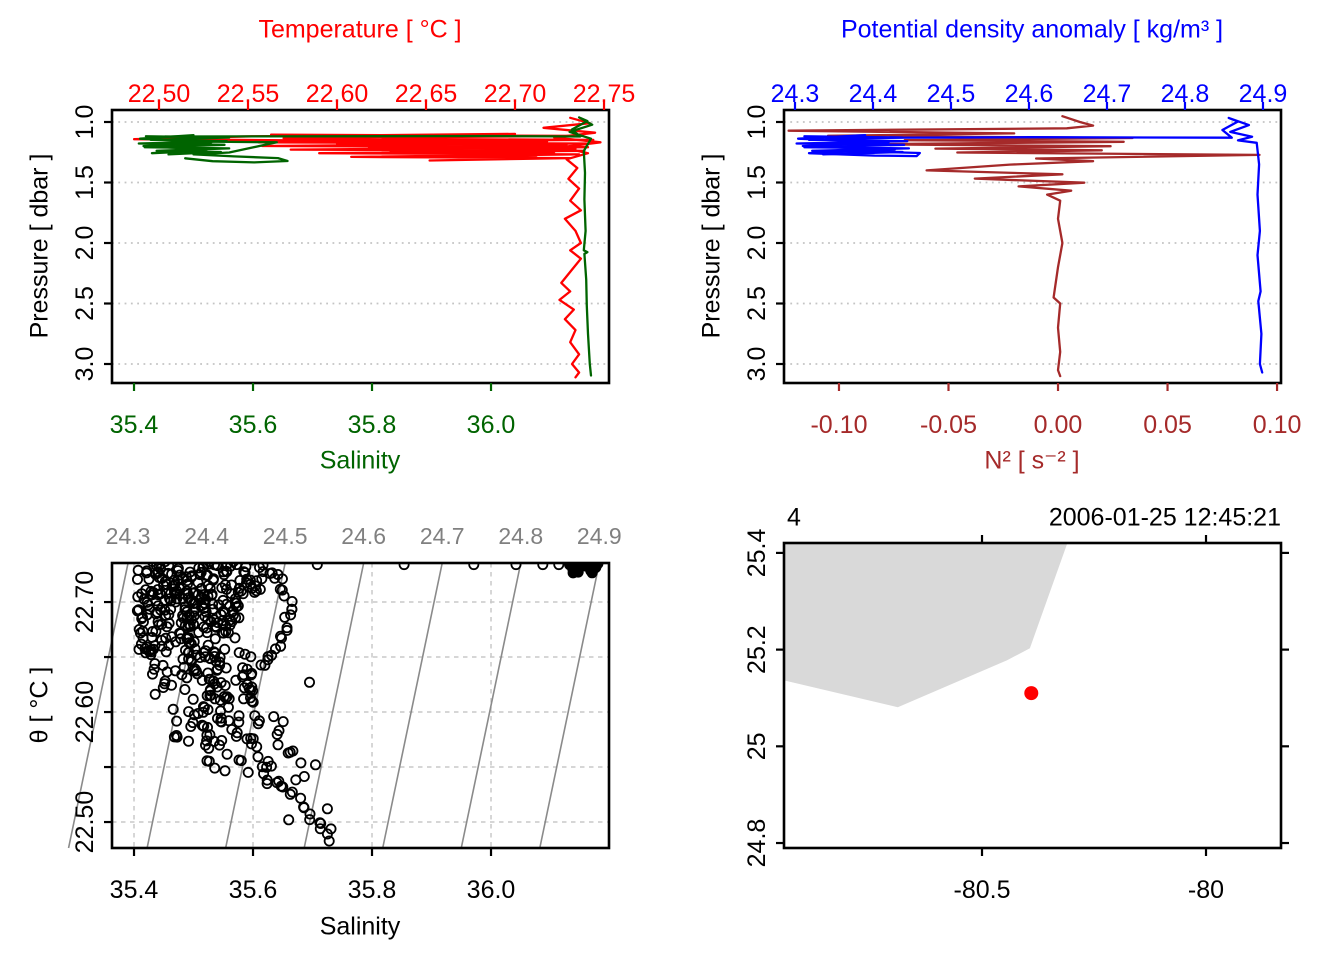 This screenshot has height=960, width=1344. I want to click on temperature-axis-title: Temperature [ °C ], so click(360, 29).